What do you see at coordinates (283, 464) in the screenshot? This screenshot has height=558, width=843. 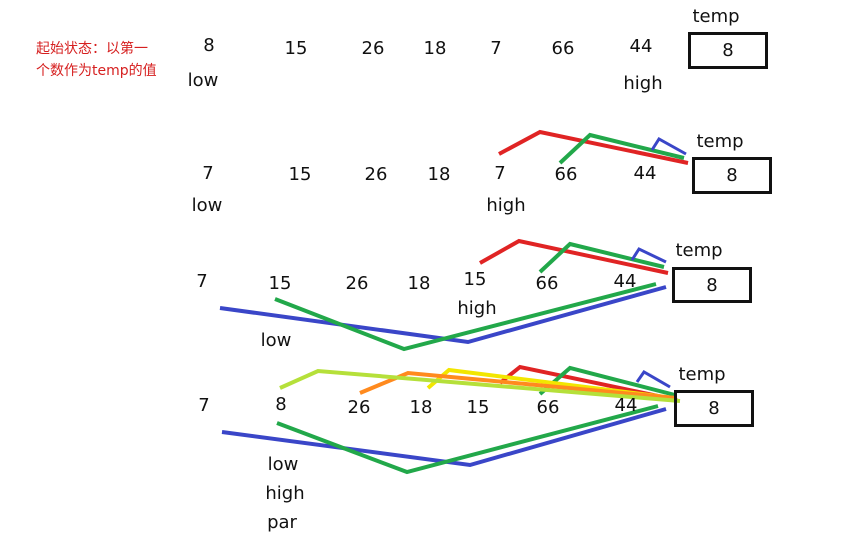 I see `row4-low-pointer: low` at bounding box center [283, 464].